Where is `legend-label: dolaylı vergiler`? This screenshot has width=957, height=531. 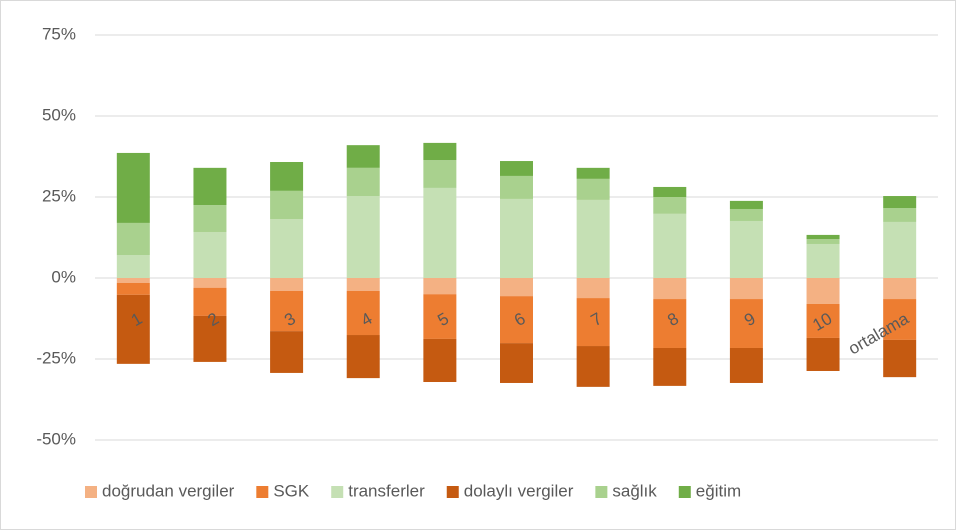
legend-label: dolaylı vergiler is located at coordinates (519, 490).